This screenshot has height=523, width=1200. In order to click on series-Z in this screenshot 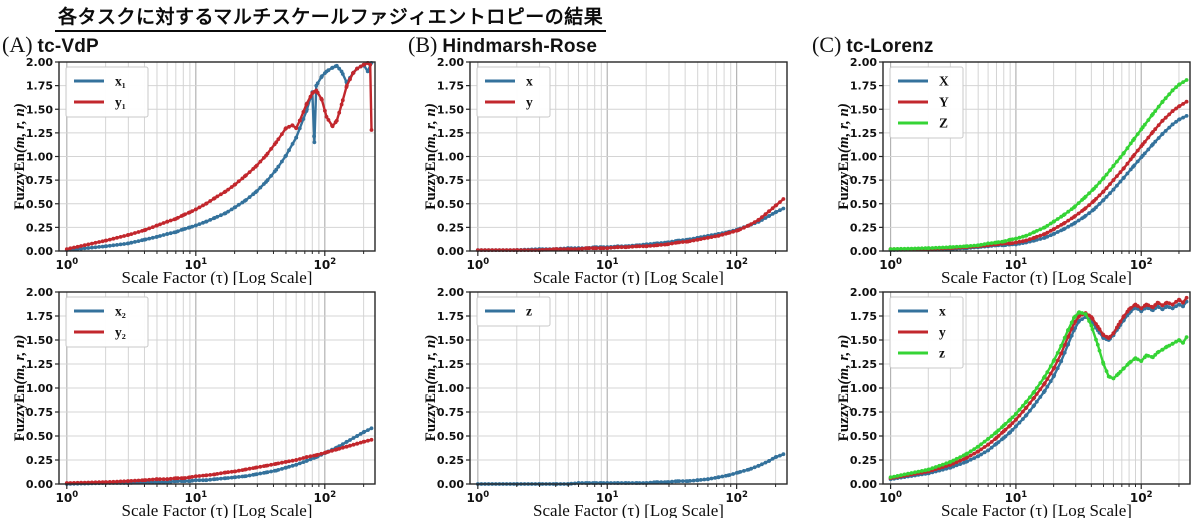, I will do `click(1038, 165)`.